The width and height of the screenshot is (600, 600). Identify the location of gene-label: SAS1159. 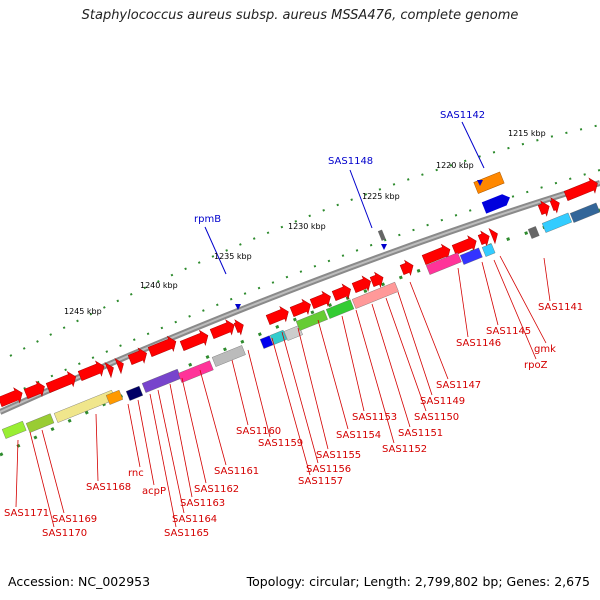
(280, 443).